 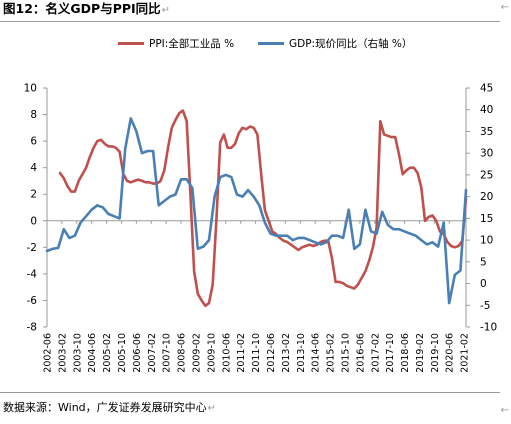 I want to click on x-tick-label: 2007-02, so click(x=152, y=353).